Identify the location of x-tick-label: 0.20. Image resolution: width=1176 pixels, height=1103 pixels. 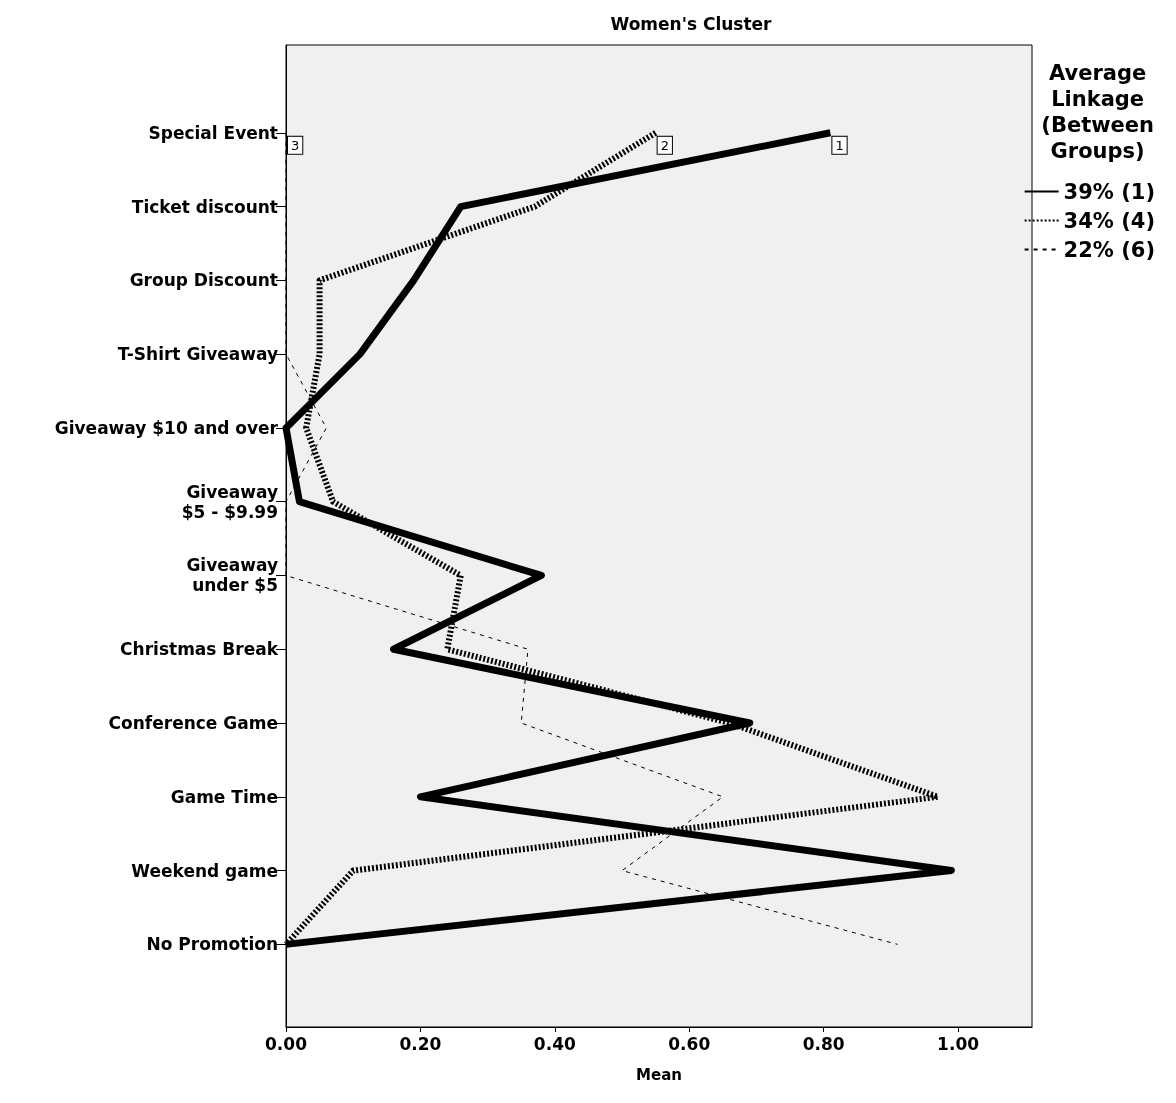
(420, 1043).